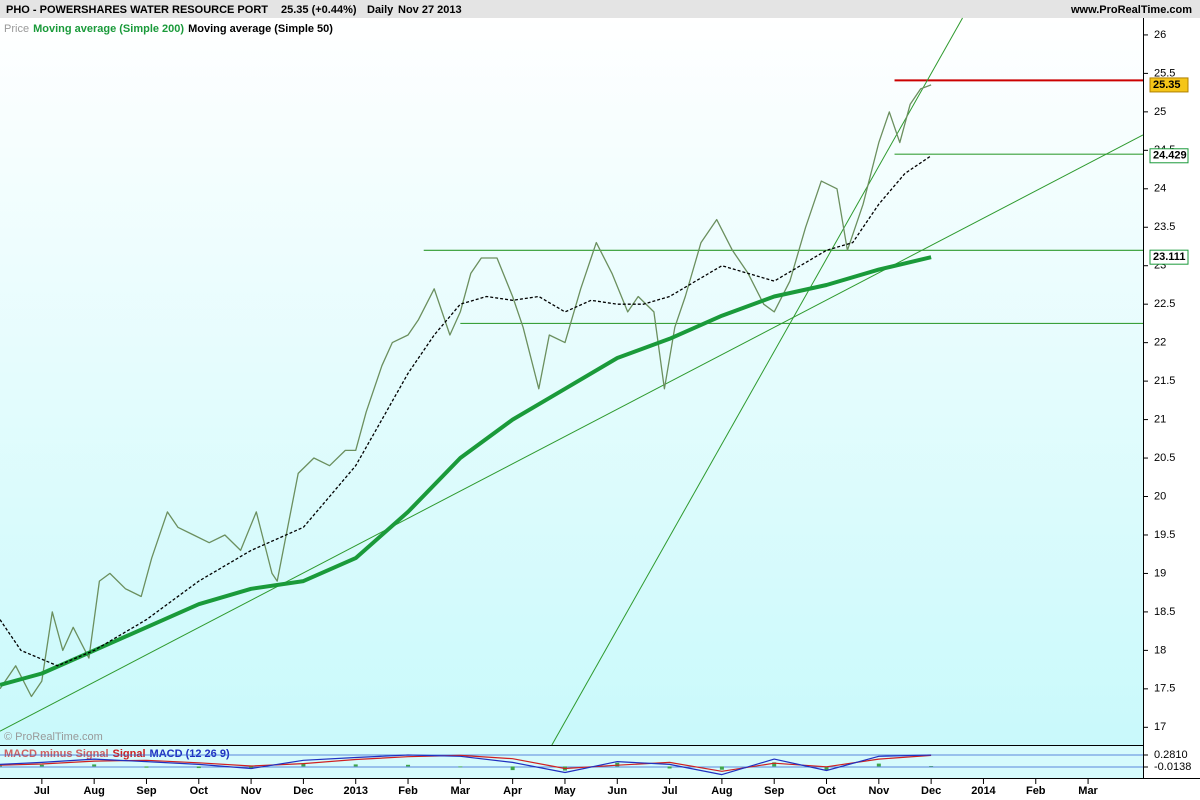 The width and height of the screenshot is (1200, 800). What do you see at coordinates (355, 791) in the screenshot?
I see `x-tick-label: 2013` at bounding box center [355, 791].